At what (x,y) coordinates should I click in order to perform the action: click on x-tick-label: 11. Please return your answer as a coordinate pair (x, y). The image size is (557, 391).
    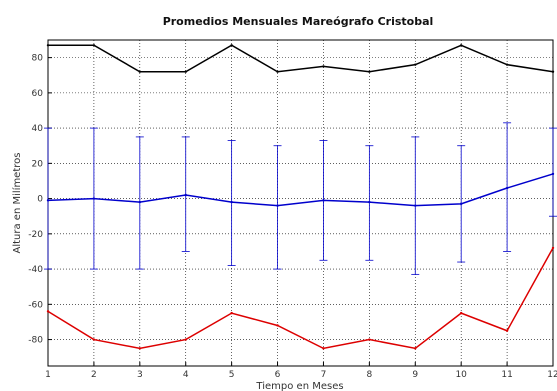
    Looking at the image, I should click on (506, 375).